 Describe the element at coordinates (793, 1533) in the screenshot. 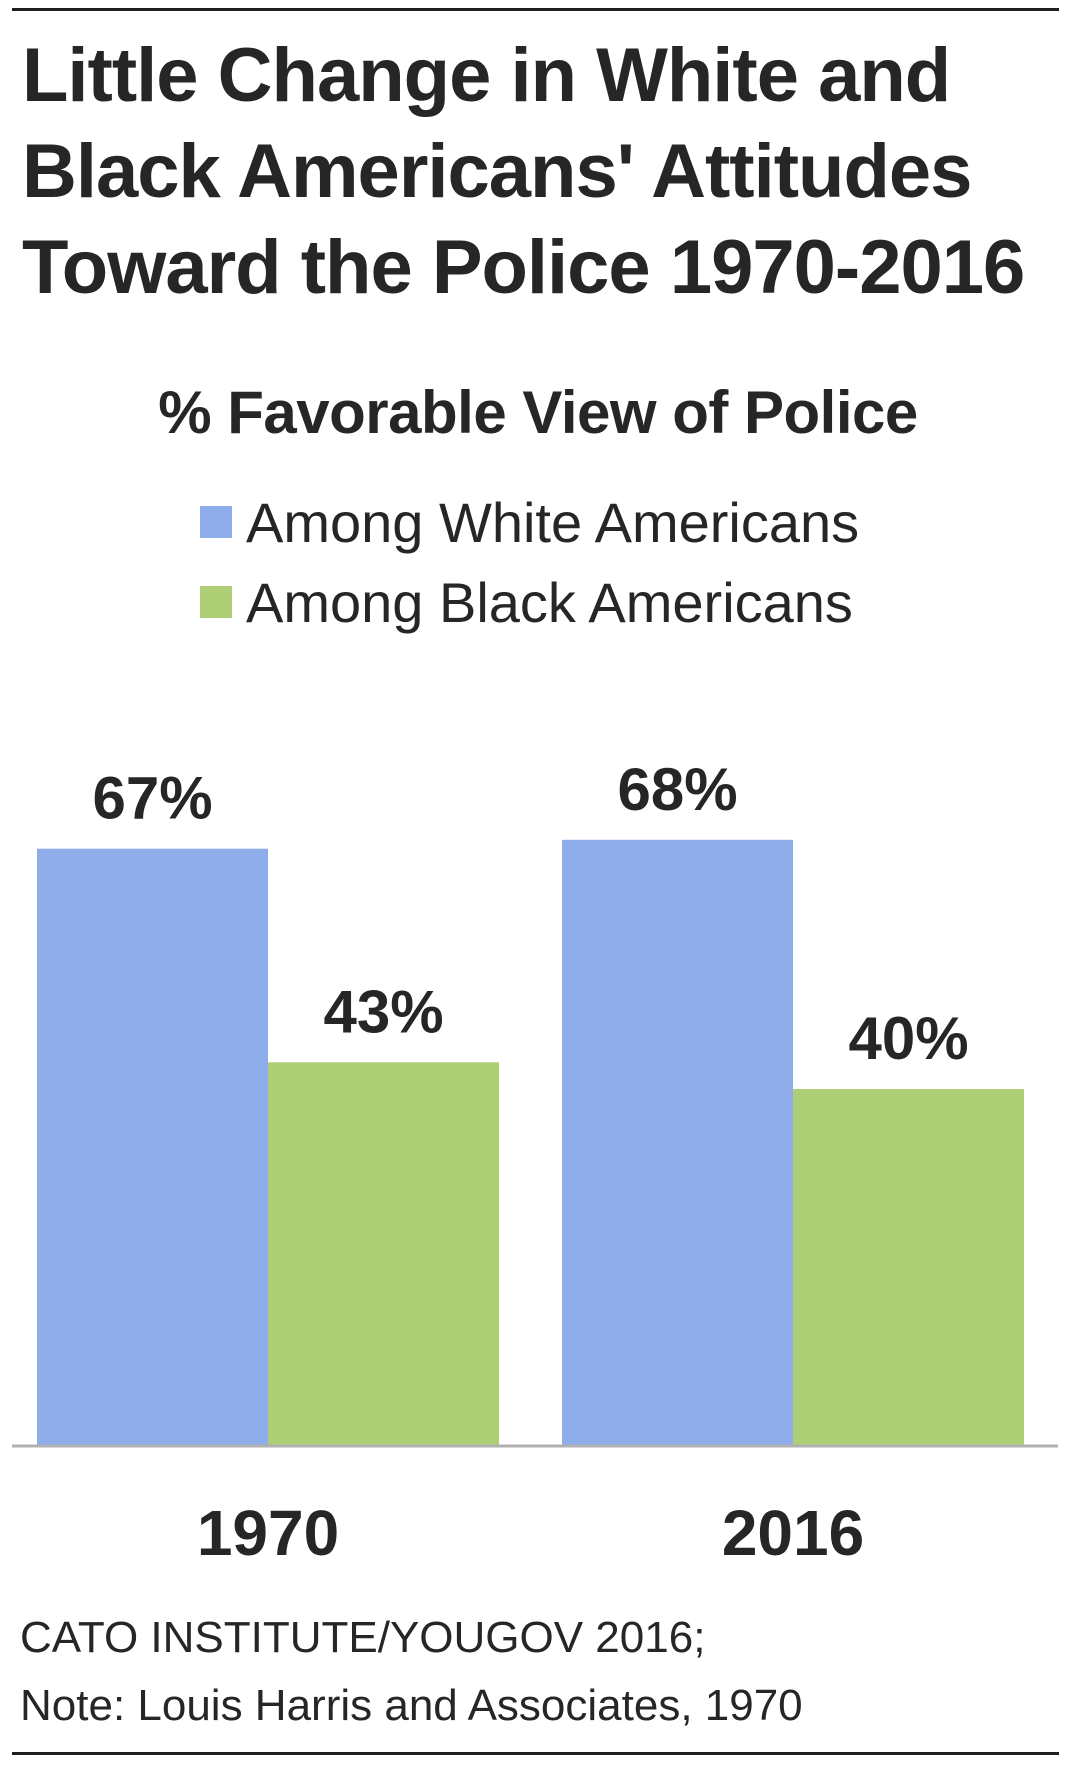

I see `category-label-2016: 2016` at that location.